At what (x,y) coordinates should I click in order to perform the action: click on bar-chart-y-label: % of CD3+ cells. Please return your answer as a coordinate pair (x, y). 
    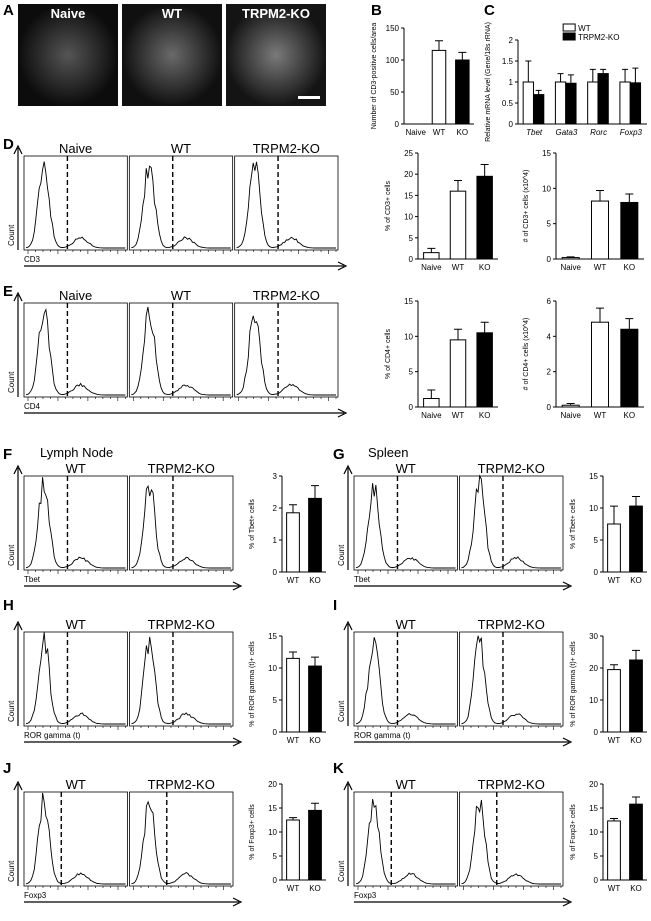
    Looking at the image, I should click on (388, 206).